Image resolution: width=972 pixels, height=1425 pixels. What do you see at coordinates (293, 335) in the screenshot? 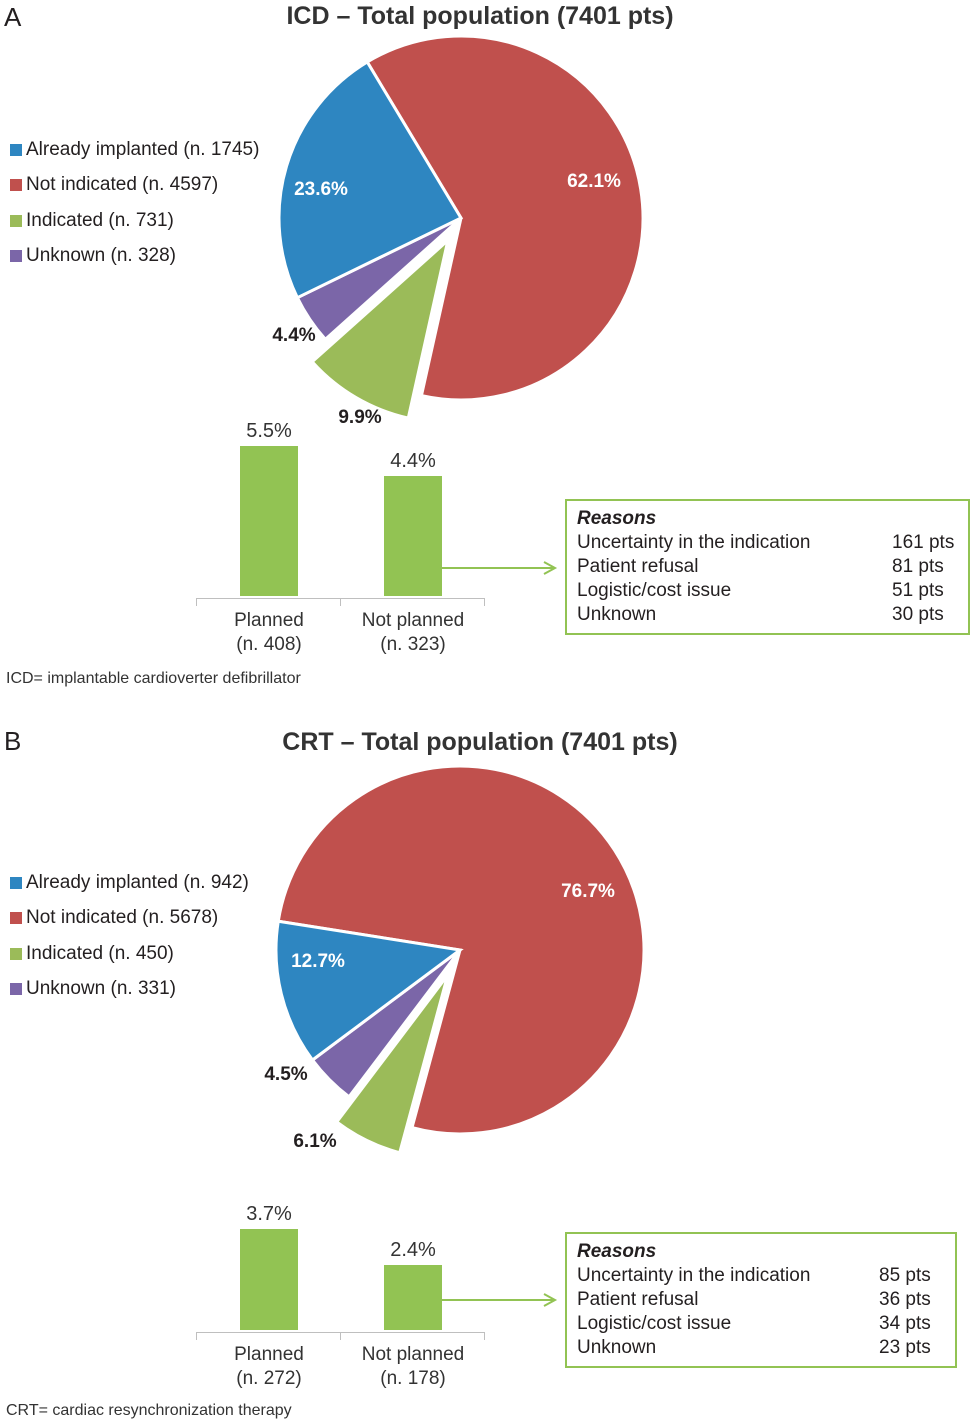
I see `pie-percent-label: 4.4%` at bounding box center [293, 335].